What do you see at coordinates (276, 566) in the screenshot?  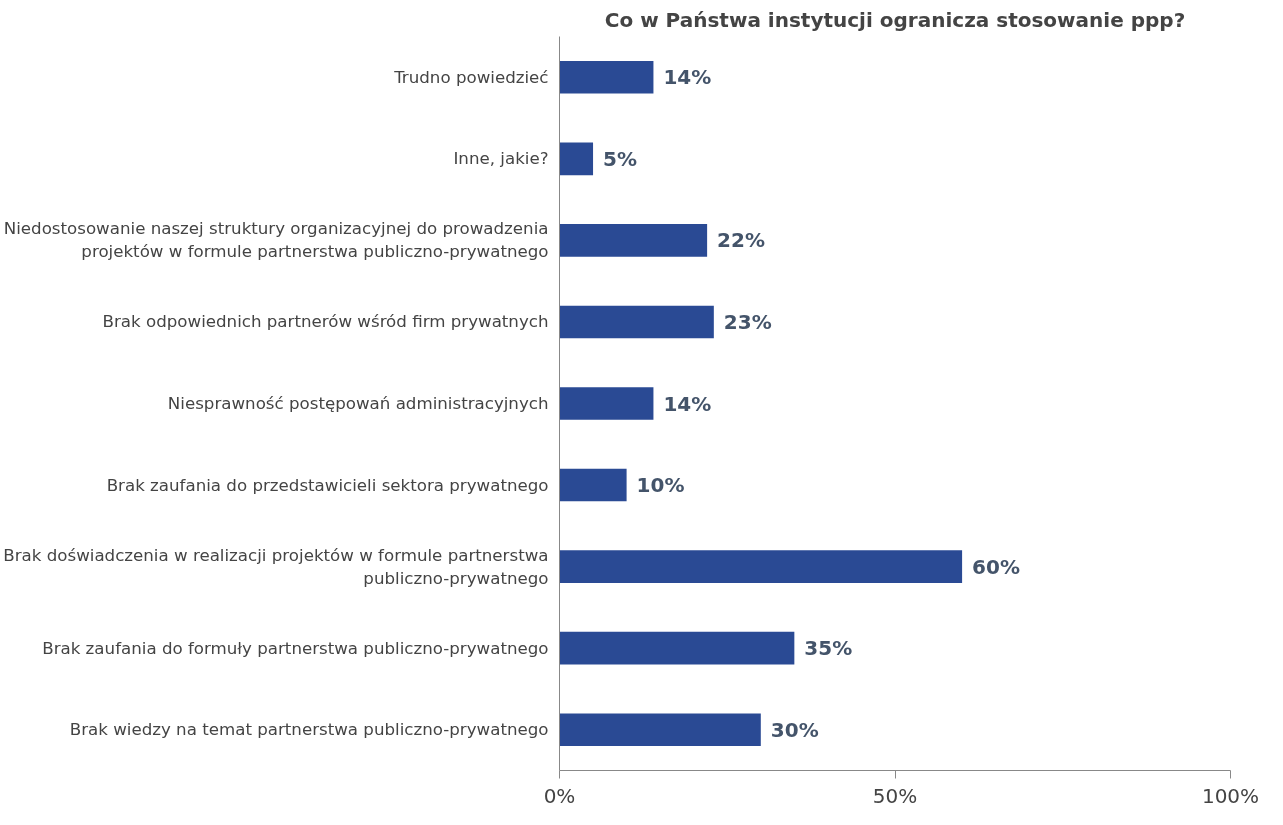 I see `y-tick-label: Brak doświadczenia w realizacji projektów w formule partnerstwa publiczno-prywatnego` at bounding box center [276, 566].